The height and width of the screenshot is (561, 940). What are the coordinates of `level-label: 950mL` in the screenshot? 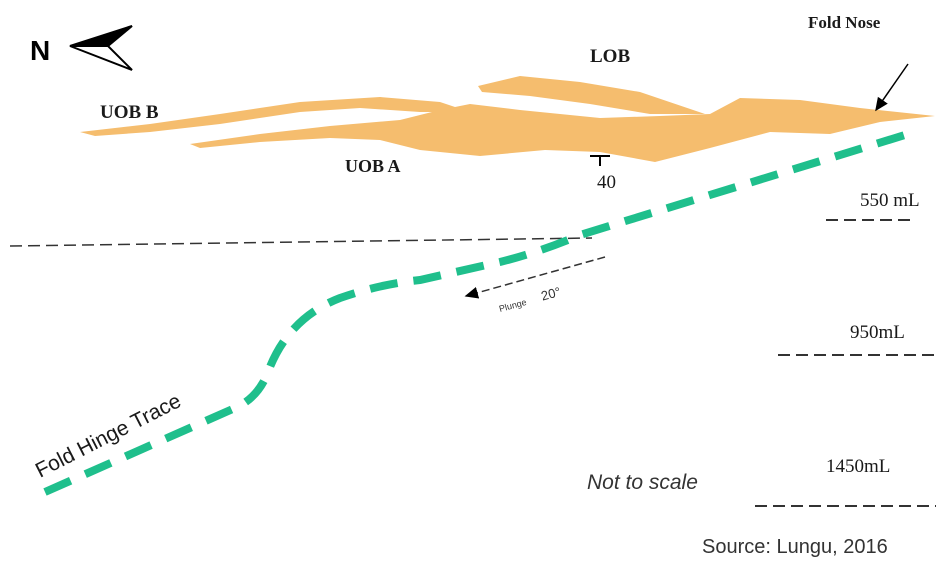 It's located at (877, 332).